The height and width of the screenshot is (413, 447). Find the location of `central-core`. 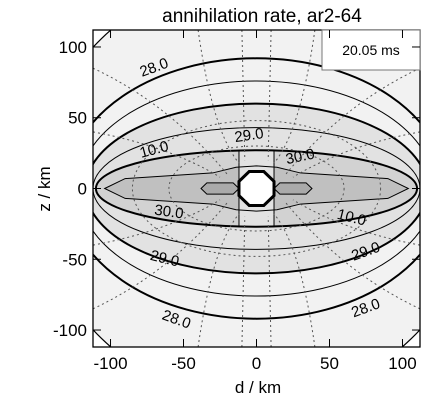

central-core is located at coordinates (256, 188).